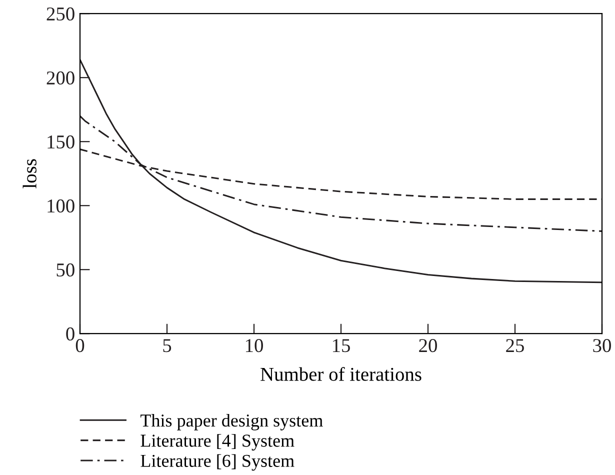 This screenshot has width=615, height=475. What do you see at coordinates (515, 345) in the screenshot?
I see `x-tick-label: 25` at bounding box center [515, 345].